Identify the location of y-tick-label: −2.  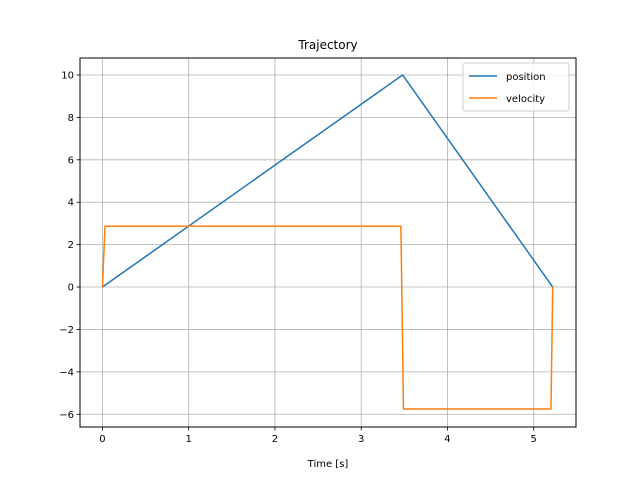
(66, 330).